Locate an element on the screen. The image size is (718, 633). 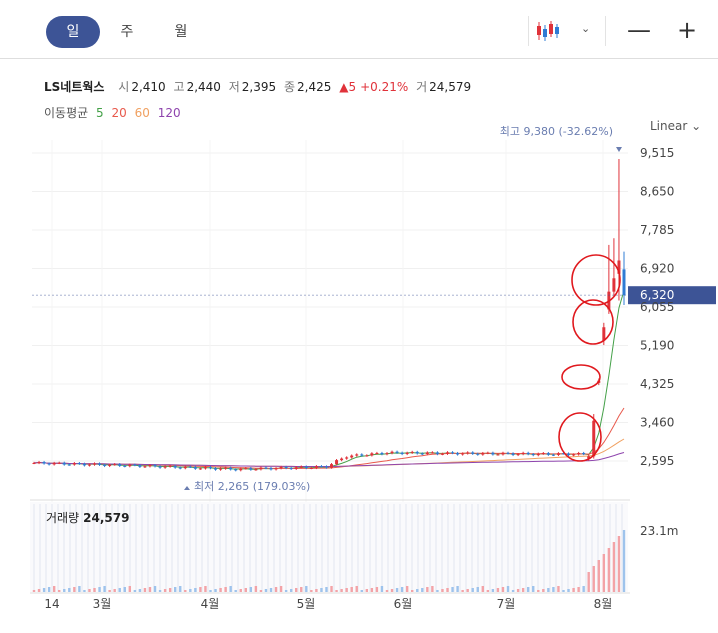
toolbar: 일 주 월 ⌄ — + is located at coordinates (359, 29).